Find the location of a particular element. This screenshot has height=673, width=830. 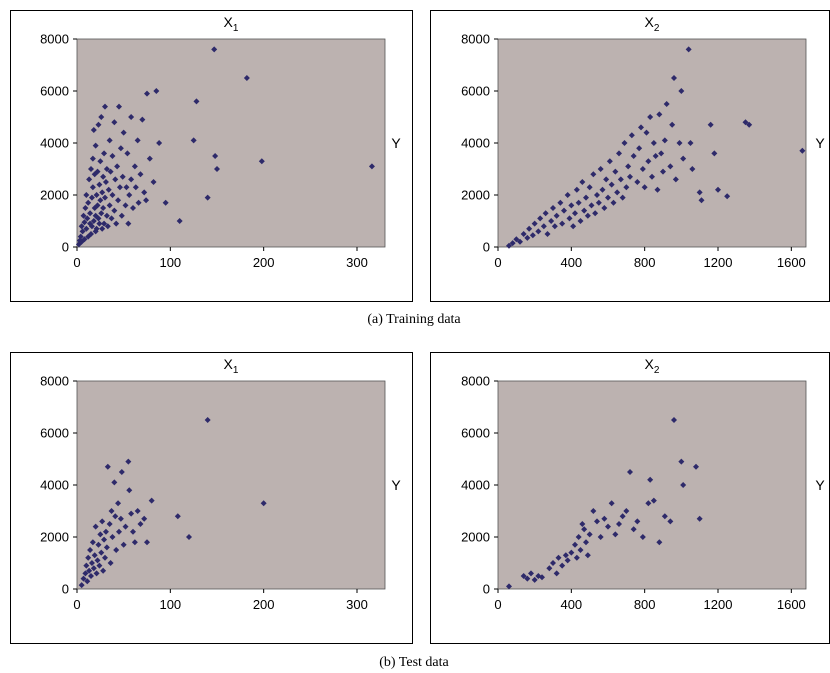

chart-title: X2 is located at coordinates (652, 24).